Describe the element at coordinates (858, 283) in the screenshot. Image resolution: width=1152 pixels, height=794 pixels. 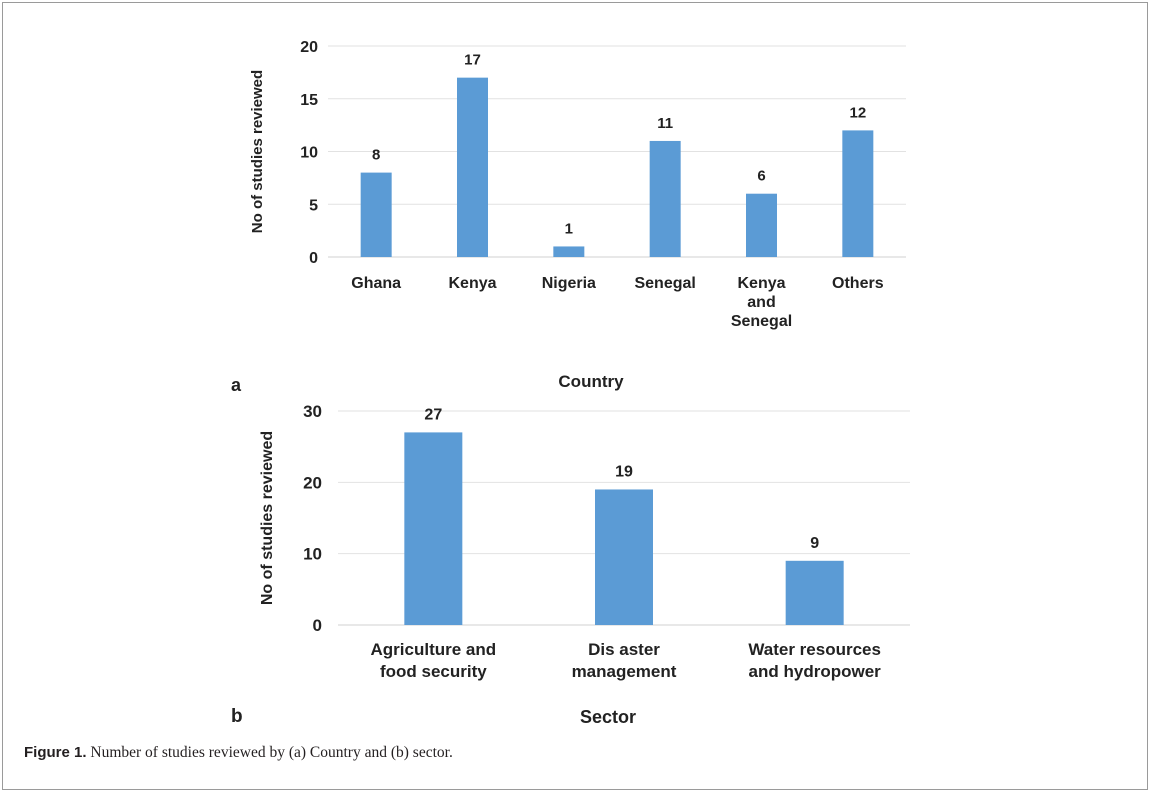
I see `x-tick-label: Others` at that location.